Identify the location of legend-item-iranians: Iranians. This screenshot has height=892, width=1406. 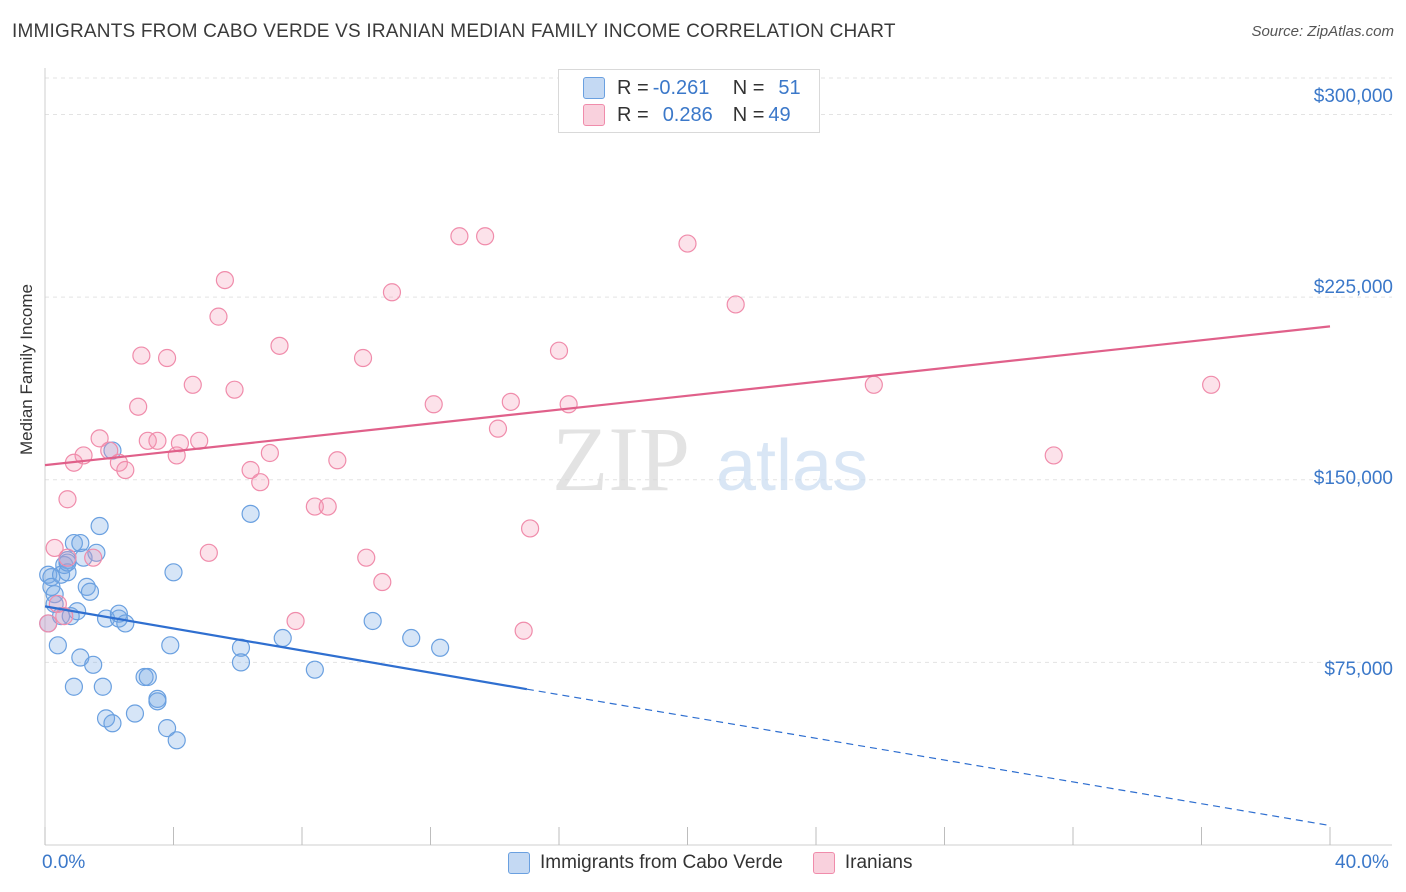
(862, 863).